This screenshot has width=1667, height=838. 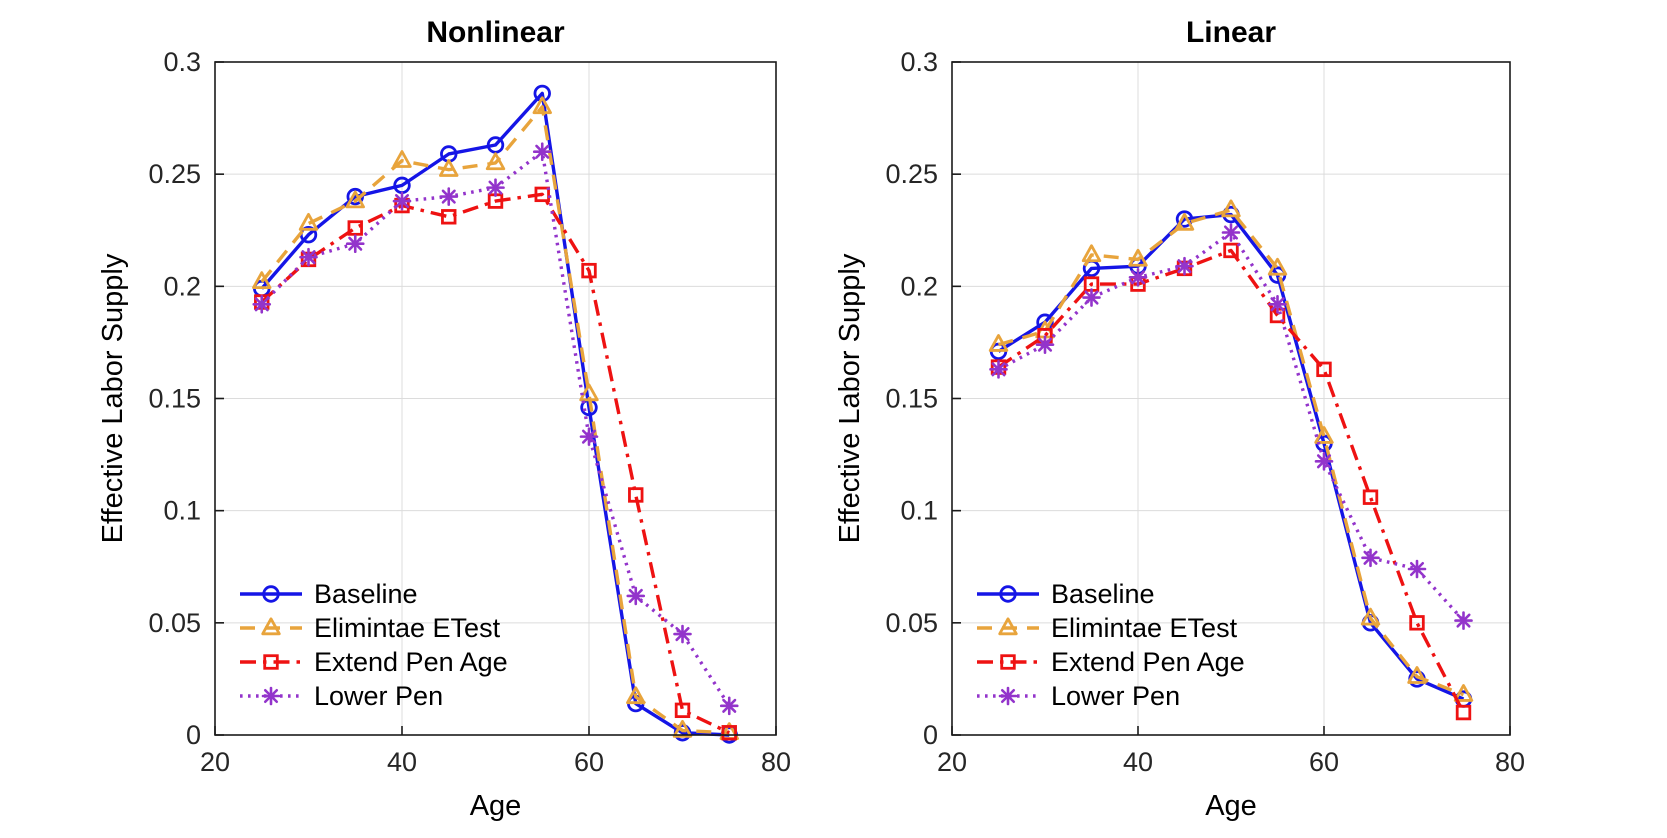 I want to click on y-tick-label: 0.1, so click(x=182, y=511).